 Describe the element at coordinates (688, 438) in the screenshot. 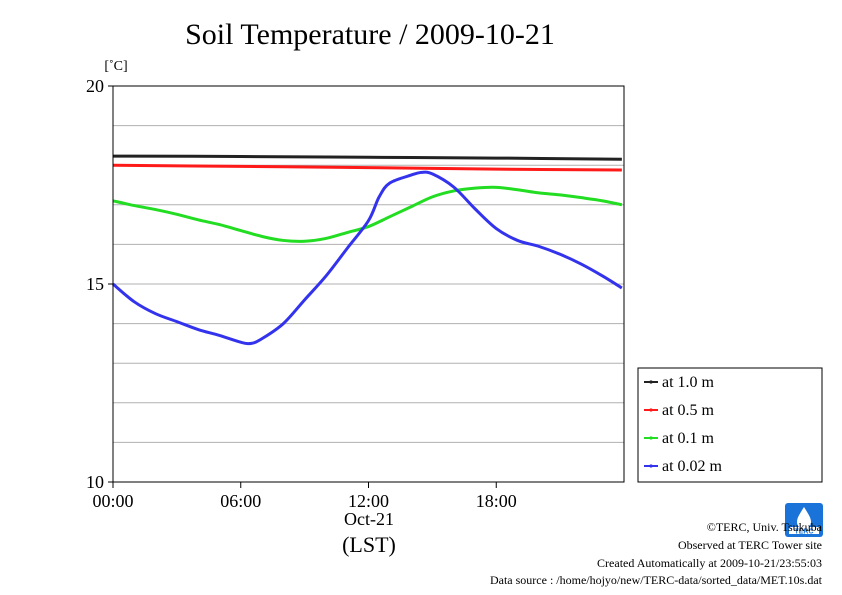

I see `legend-label: at 0.1 m` at that location.